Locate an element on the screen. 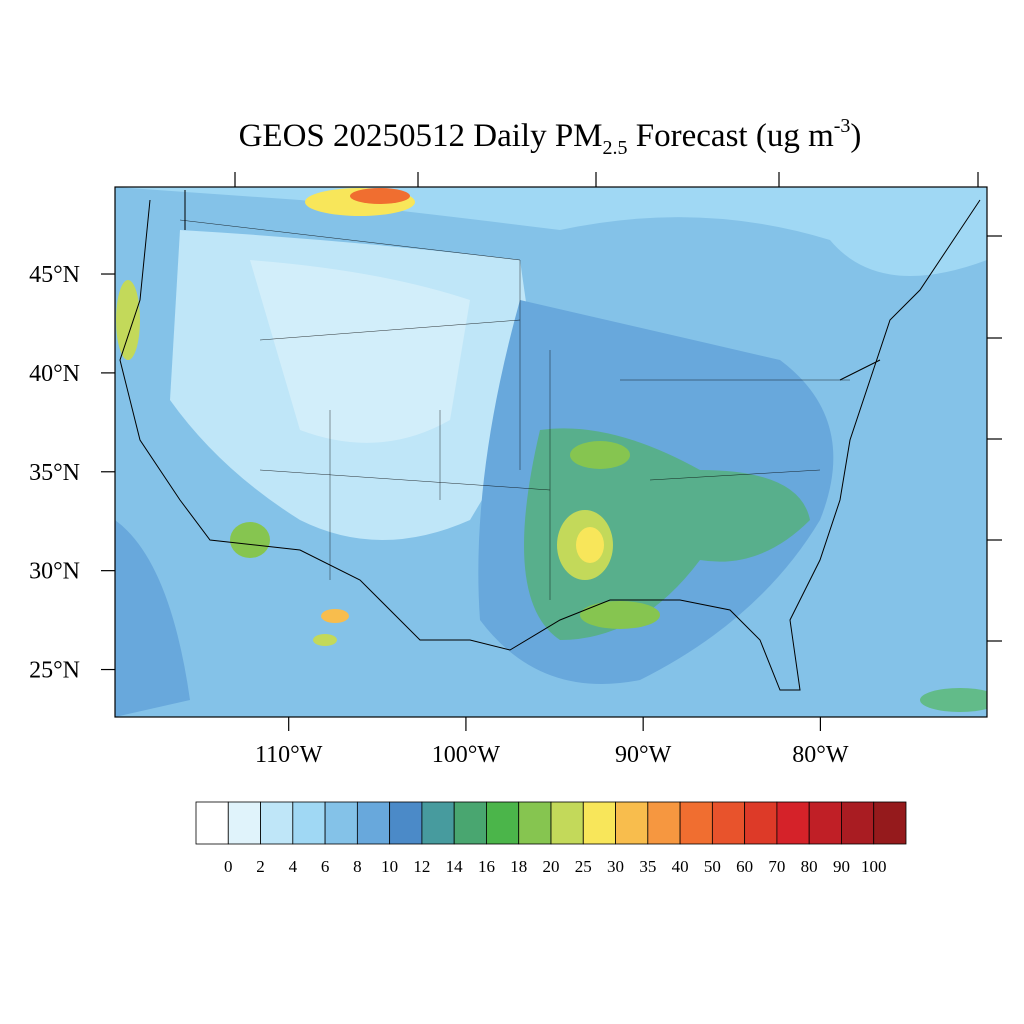  colorbar-label: 2 is located at coordinates (260, 866).